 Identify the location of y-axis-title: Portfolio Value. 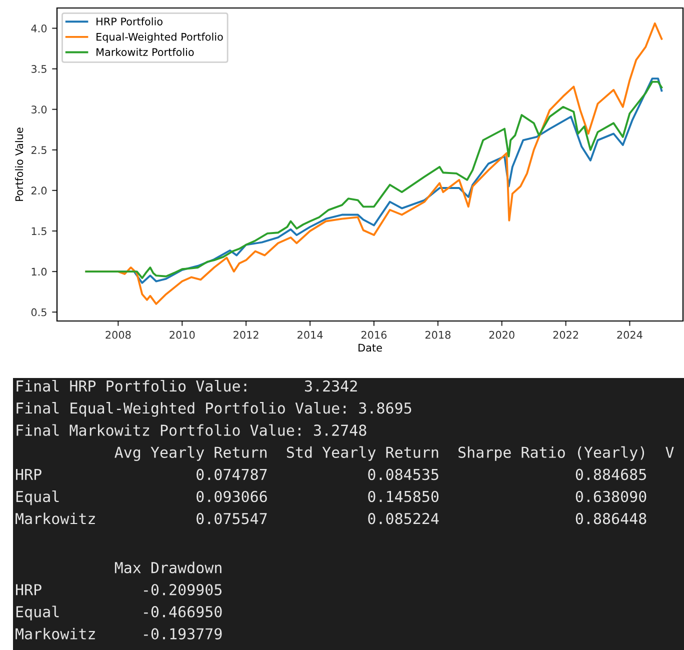
(19, 164).